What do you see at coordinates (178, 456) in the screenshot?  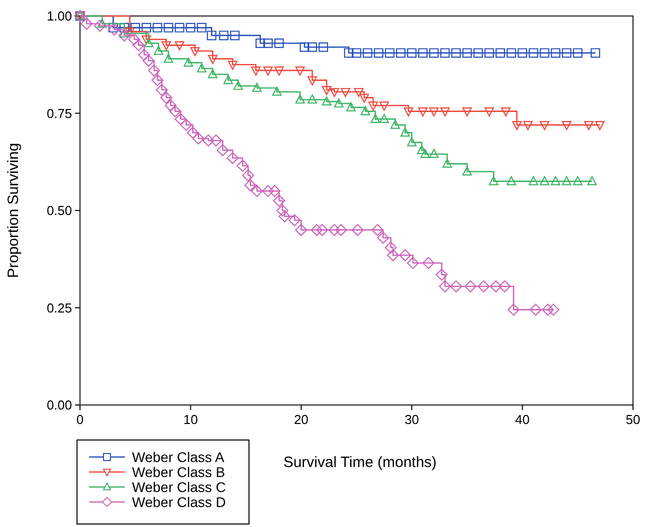 I see `legend-label: Weber Class A` at bounding box center [178, 456].